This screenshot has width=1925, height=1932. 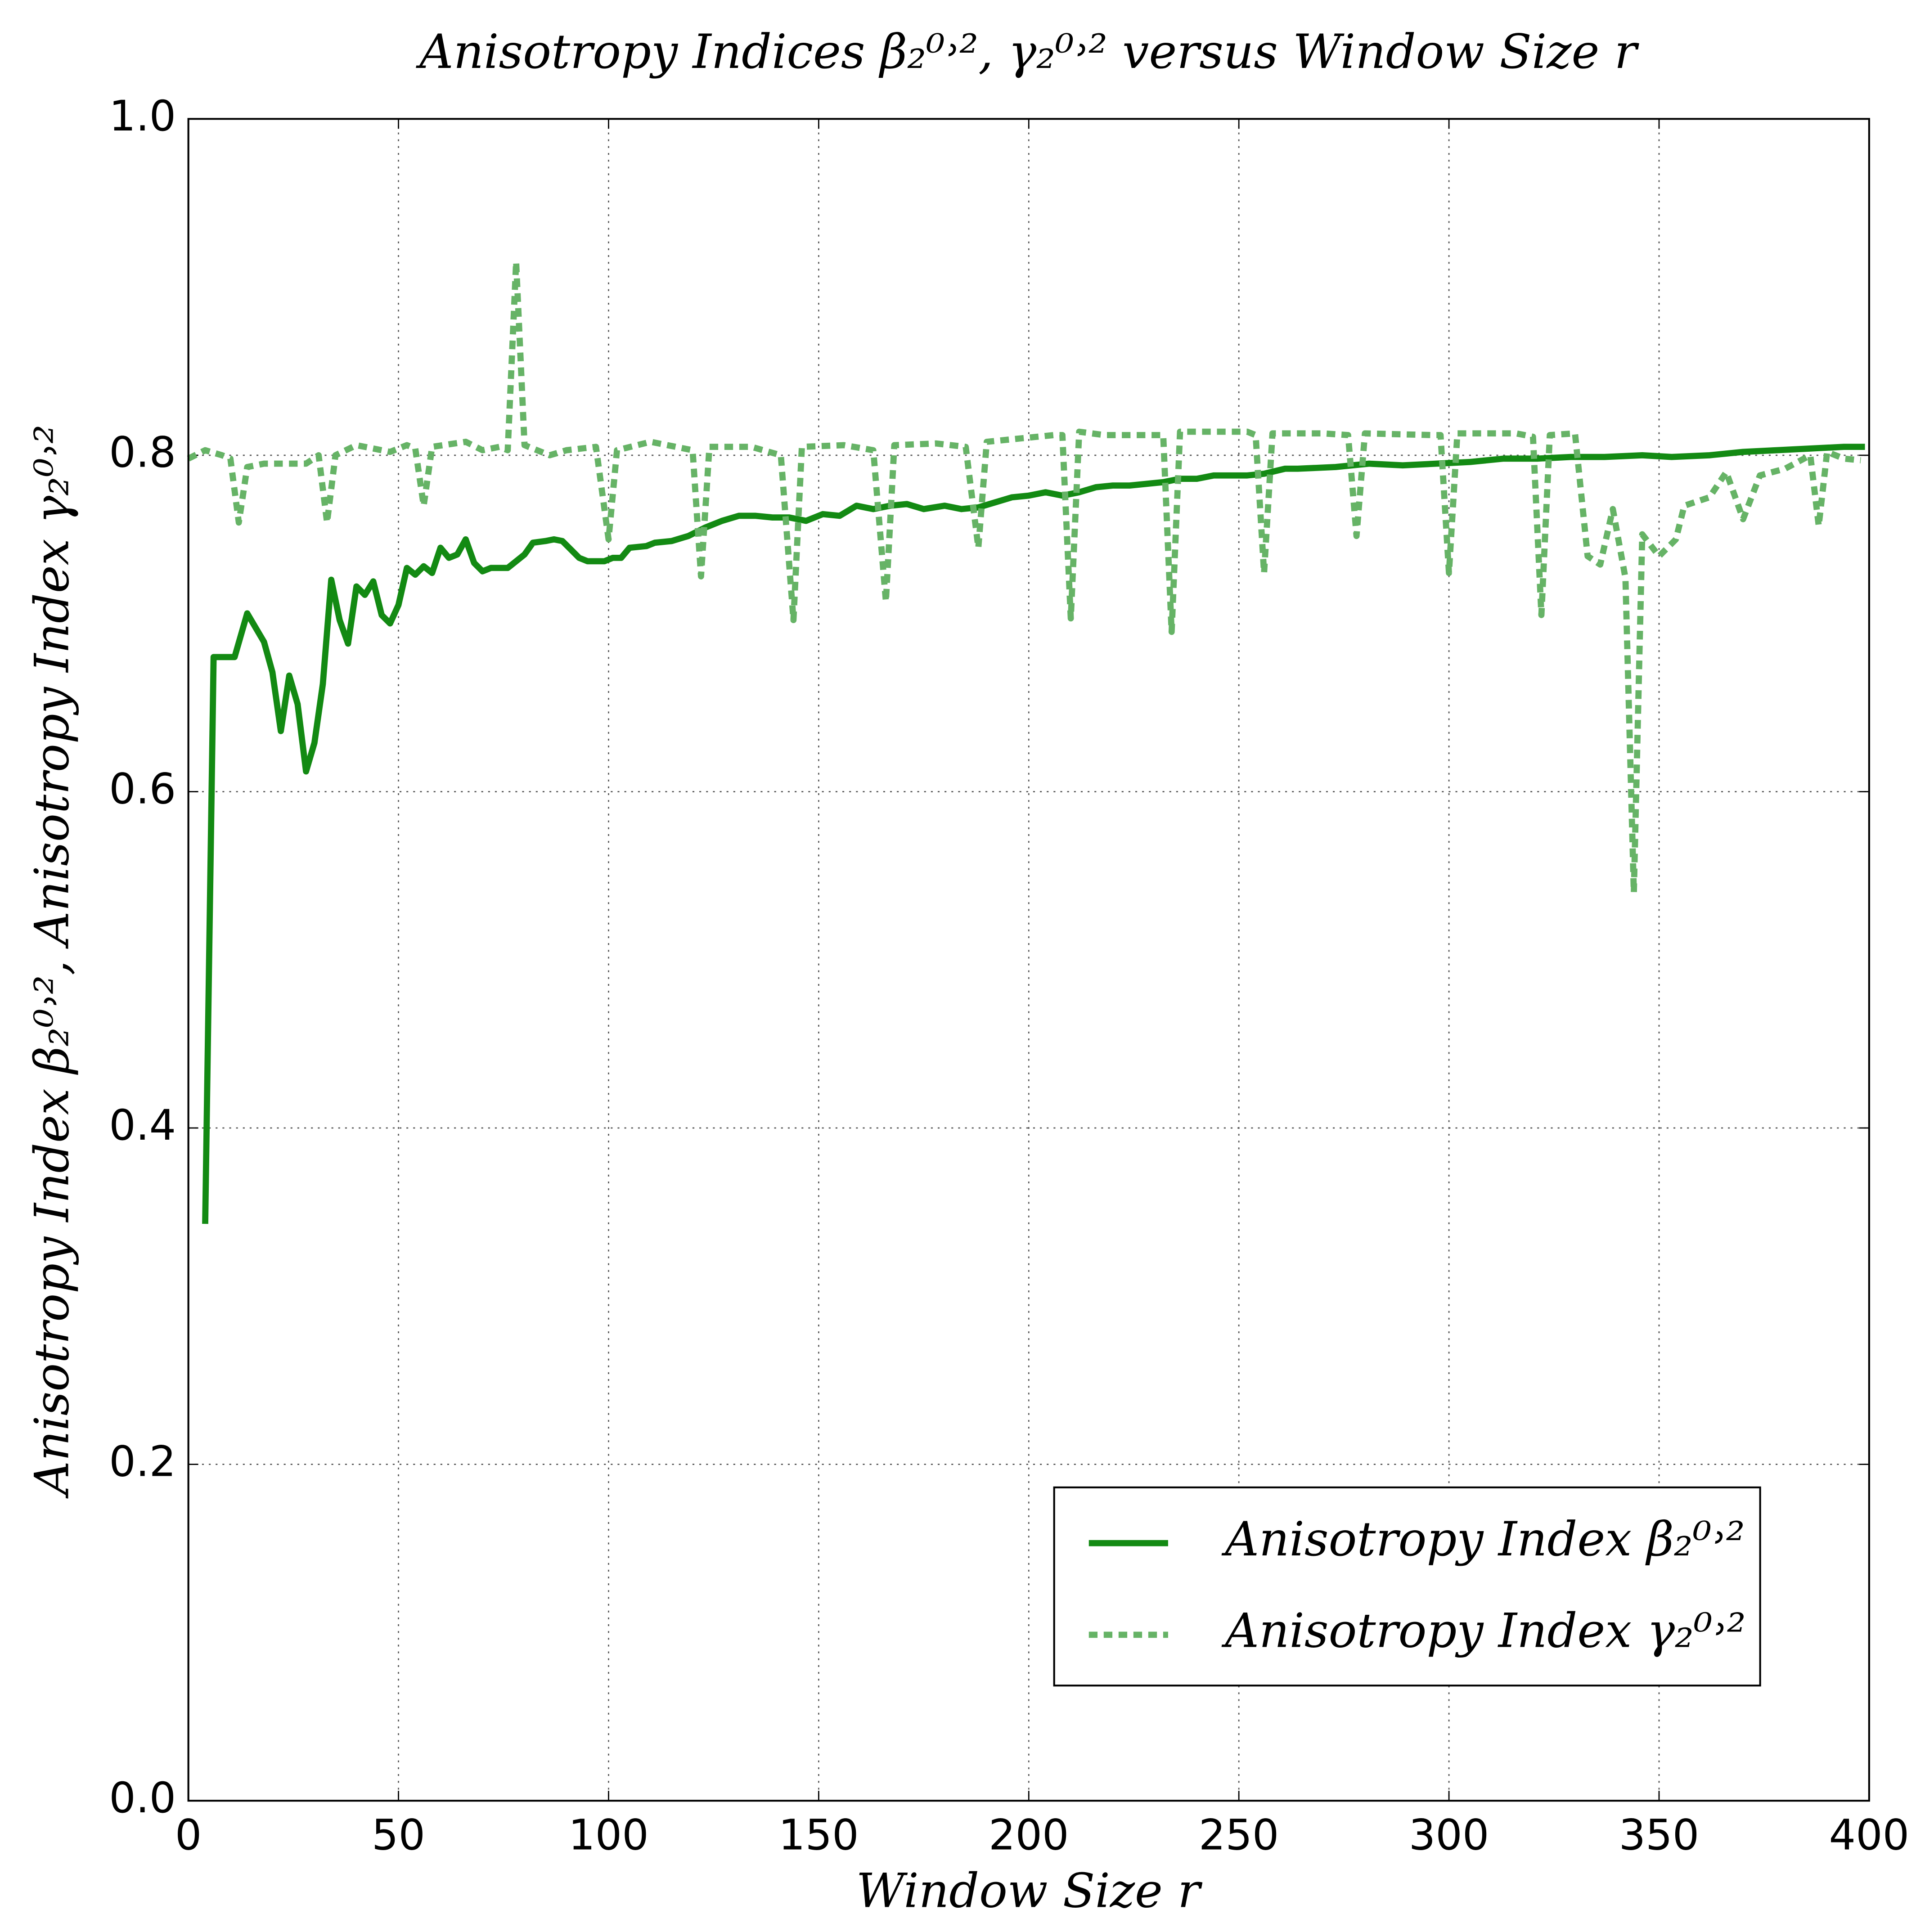 What do you see at coordinates (399, 1835) in the screenshot?
I see `x-tick-label: 50` at bounding box center [399, 1835].